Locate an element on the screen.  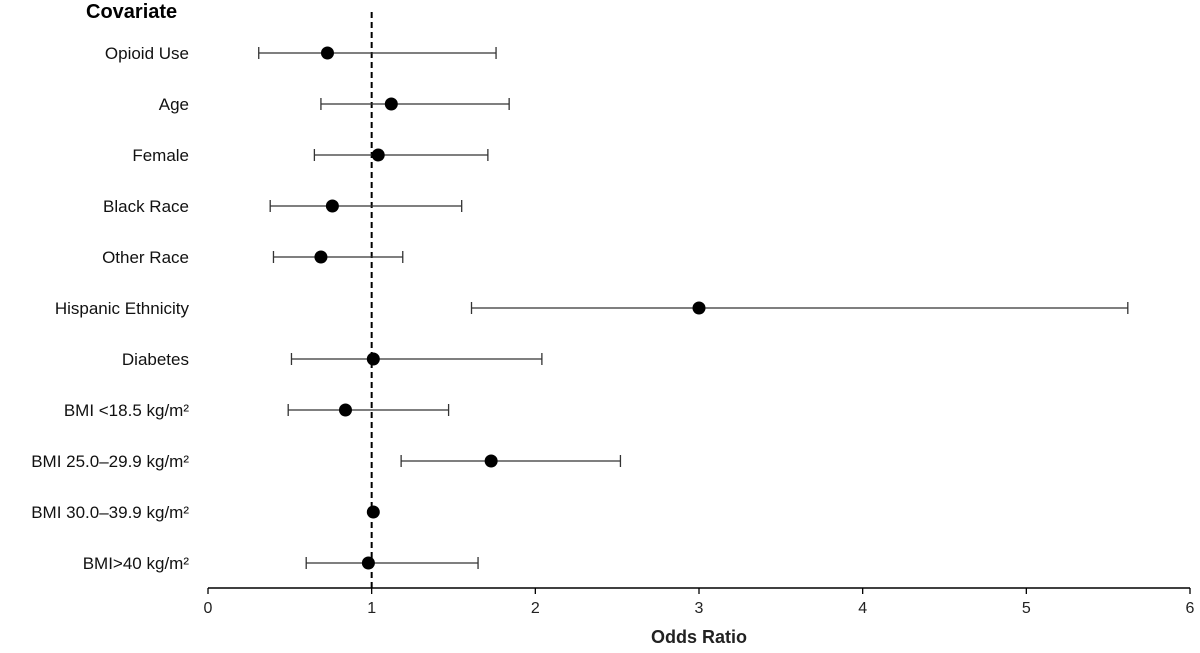
covariate-label: Hispanic Ethnicity is located at coordinates (122, 308).